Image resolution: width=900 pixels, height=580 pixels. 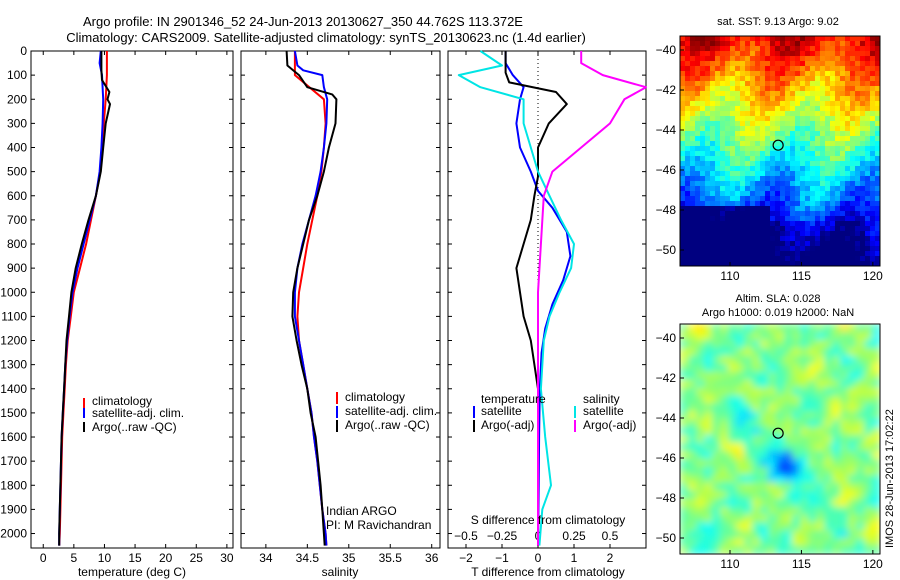 I want to click on x-tick-label: 35.5, so click(x=391, y=558).